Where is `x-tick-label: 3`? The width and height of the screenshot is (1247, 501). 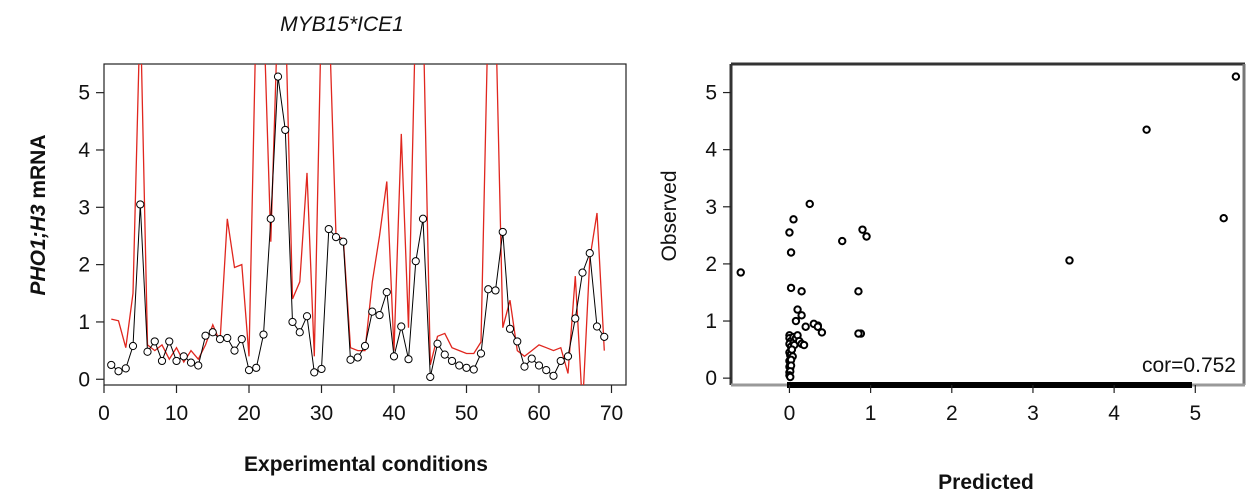 x-tick-label: 3 is located at coordinates (1033, 413).